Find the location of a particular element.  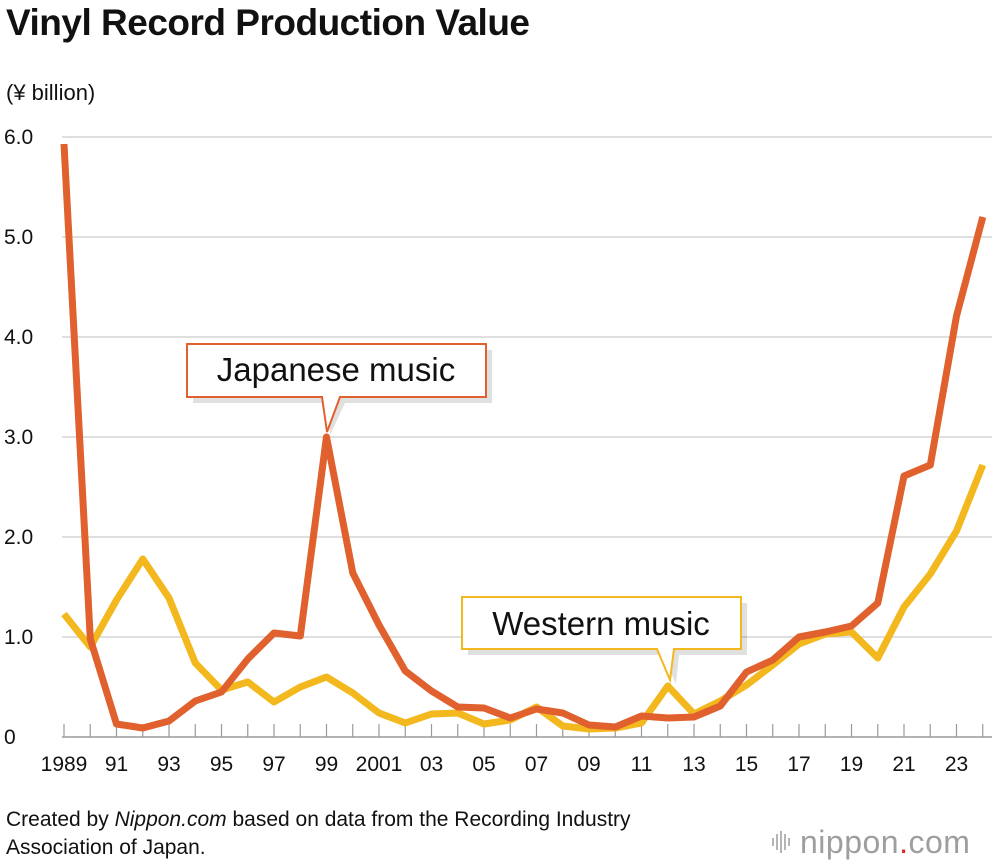

x-tick-label: 11 is located at coordinates (642, 764).